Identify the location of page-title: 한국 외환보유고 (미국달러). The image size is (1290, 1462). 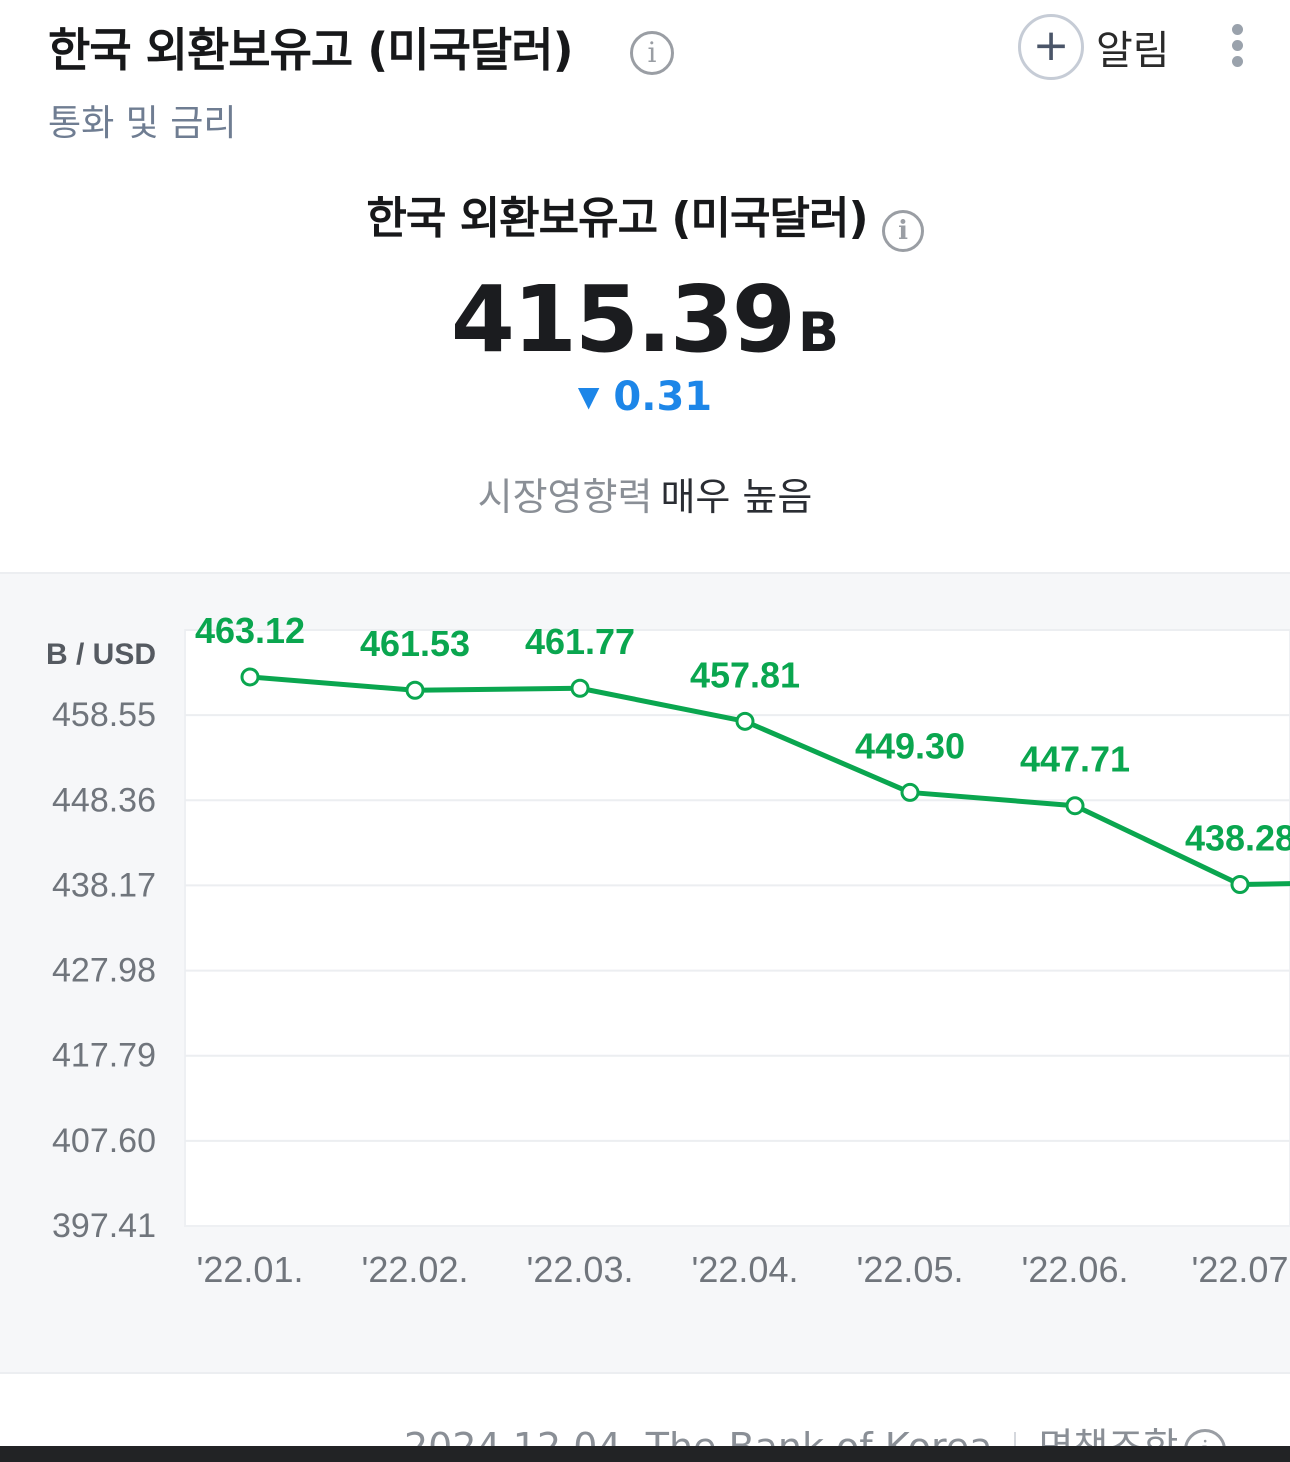
(311, 50).